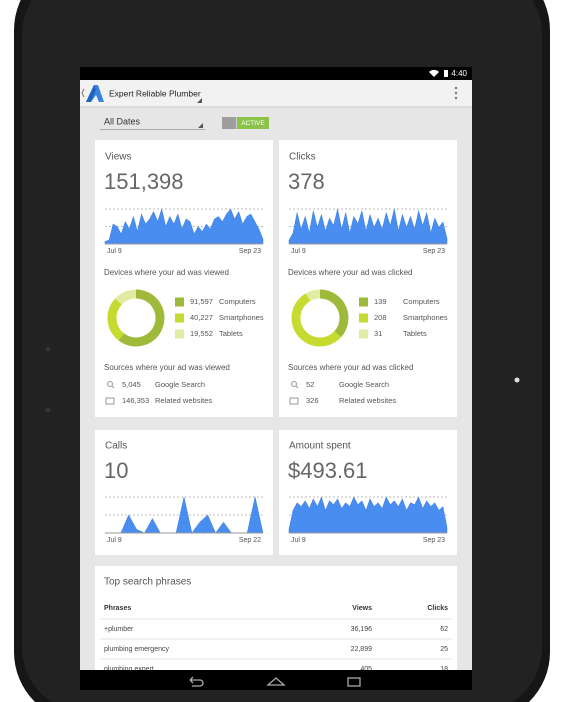  I want to click on card-title: Amount spent, so click(320, 446).